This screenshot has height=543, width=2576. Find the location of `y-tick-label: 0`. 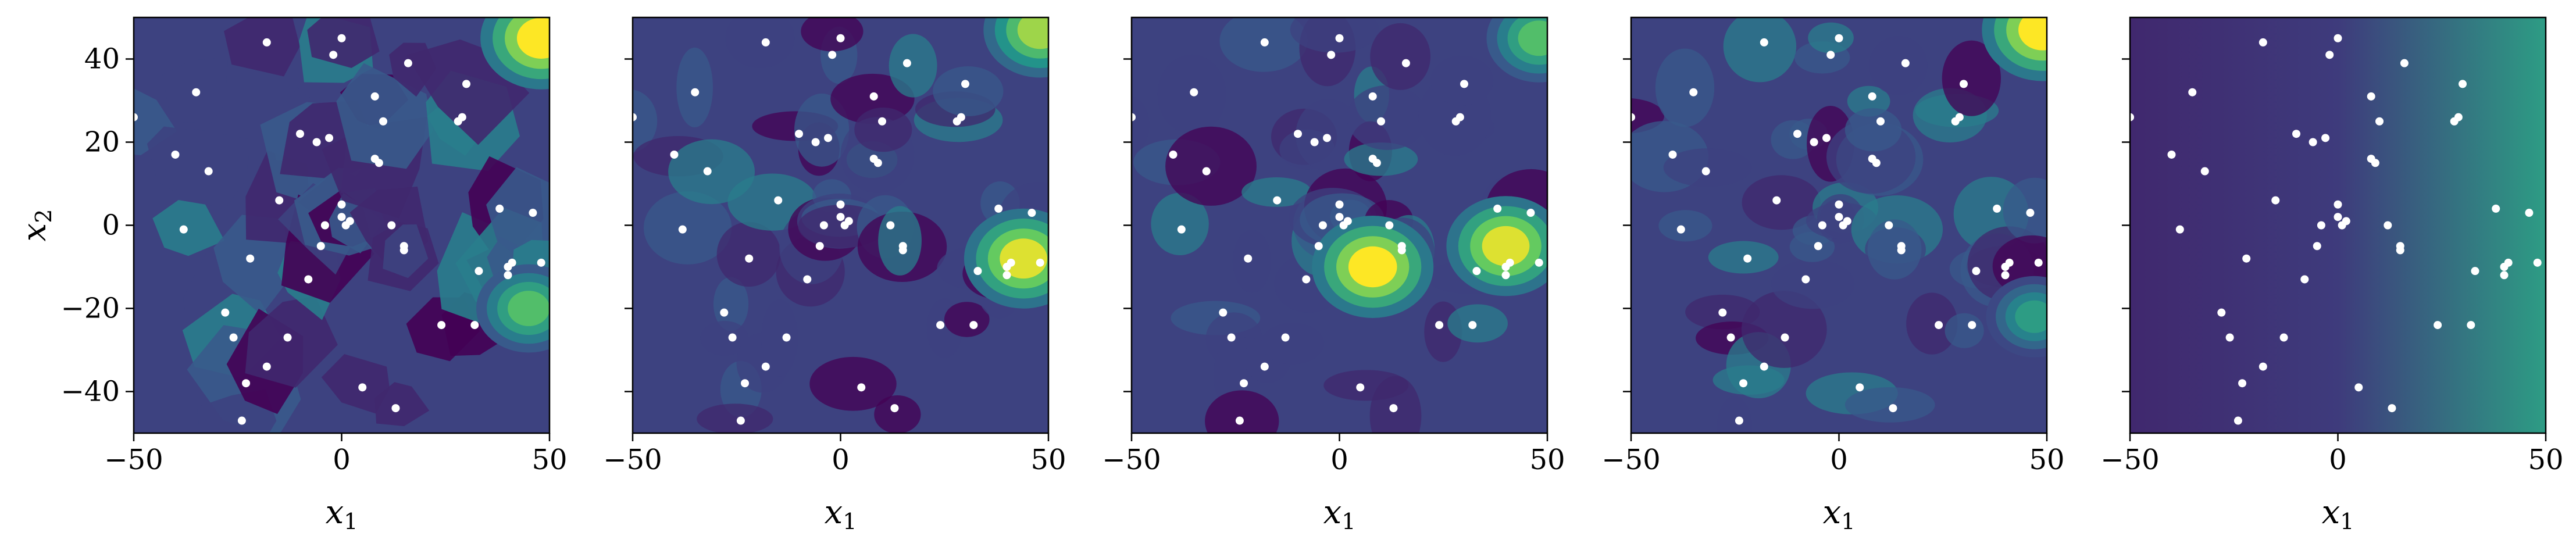

y-tick-label: 0 is located at coordinates (111, 225).